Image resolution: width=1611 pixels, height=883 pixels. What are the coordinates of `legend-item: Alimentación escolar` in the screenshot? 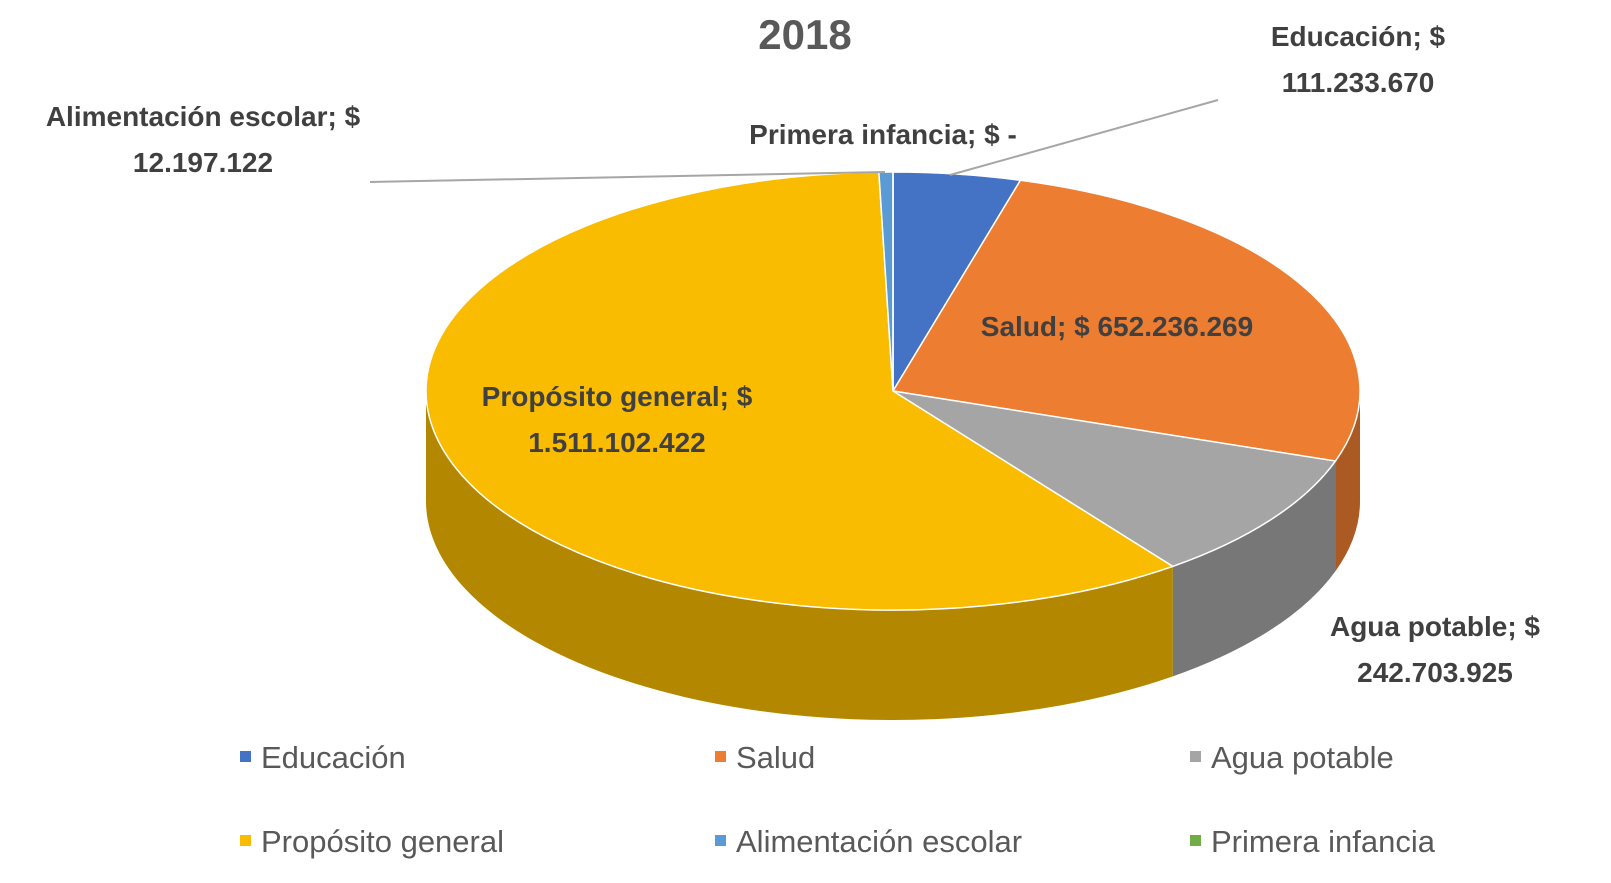 It's located at (868, 842).